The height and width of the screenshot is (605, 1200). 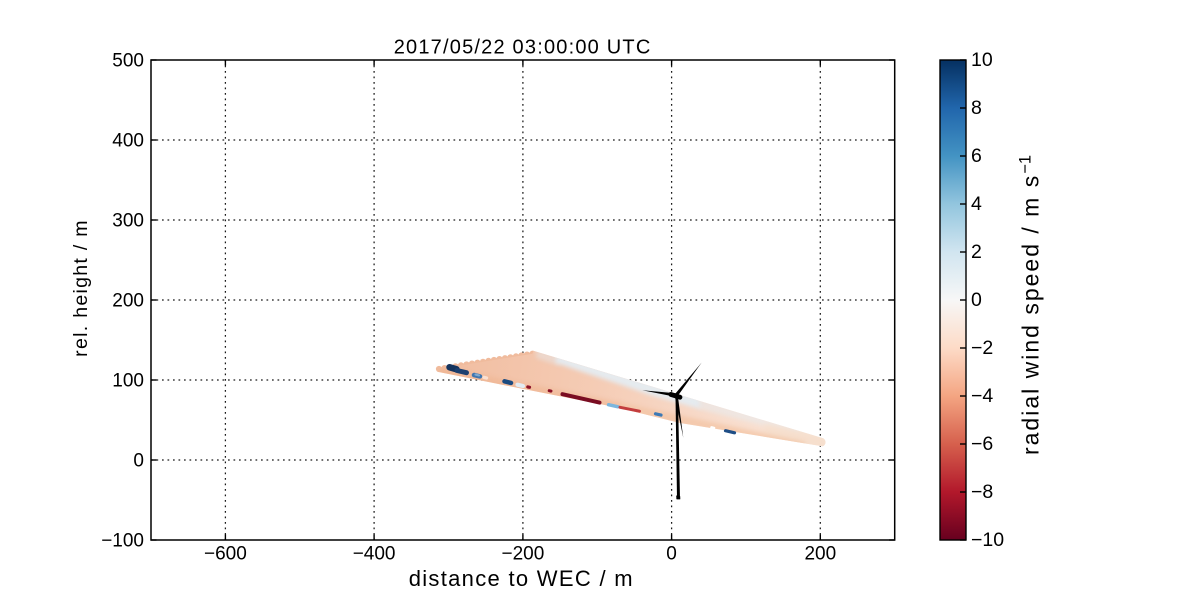 I want to click on svg-text: 2017/05/22 03:00:00 UTC, so click(x=523, y=48).